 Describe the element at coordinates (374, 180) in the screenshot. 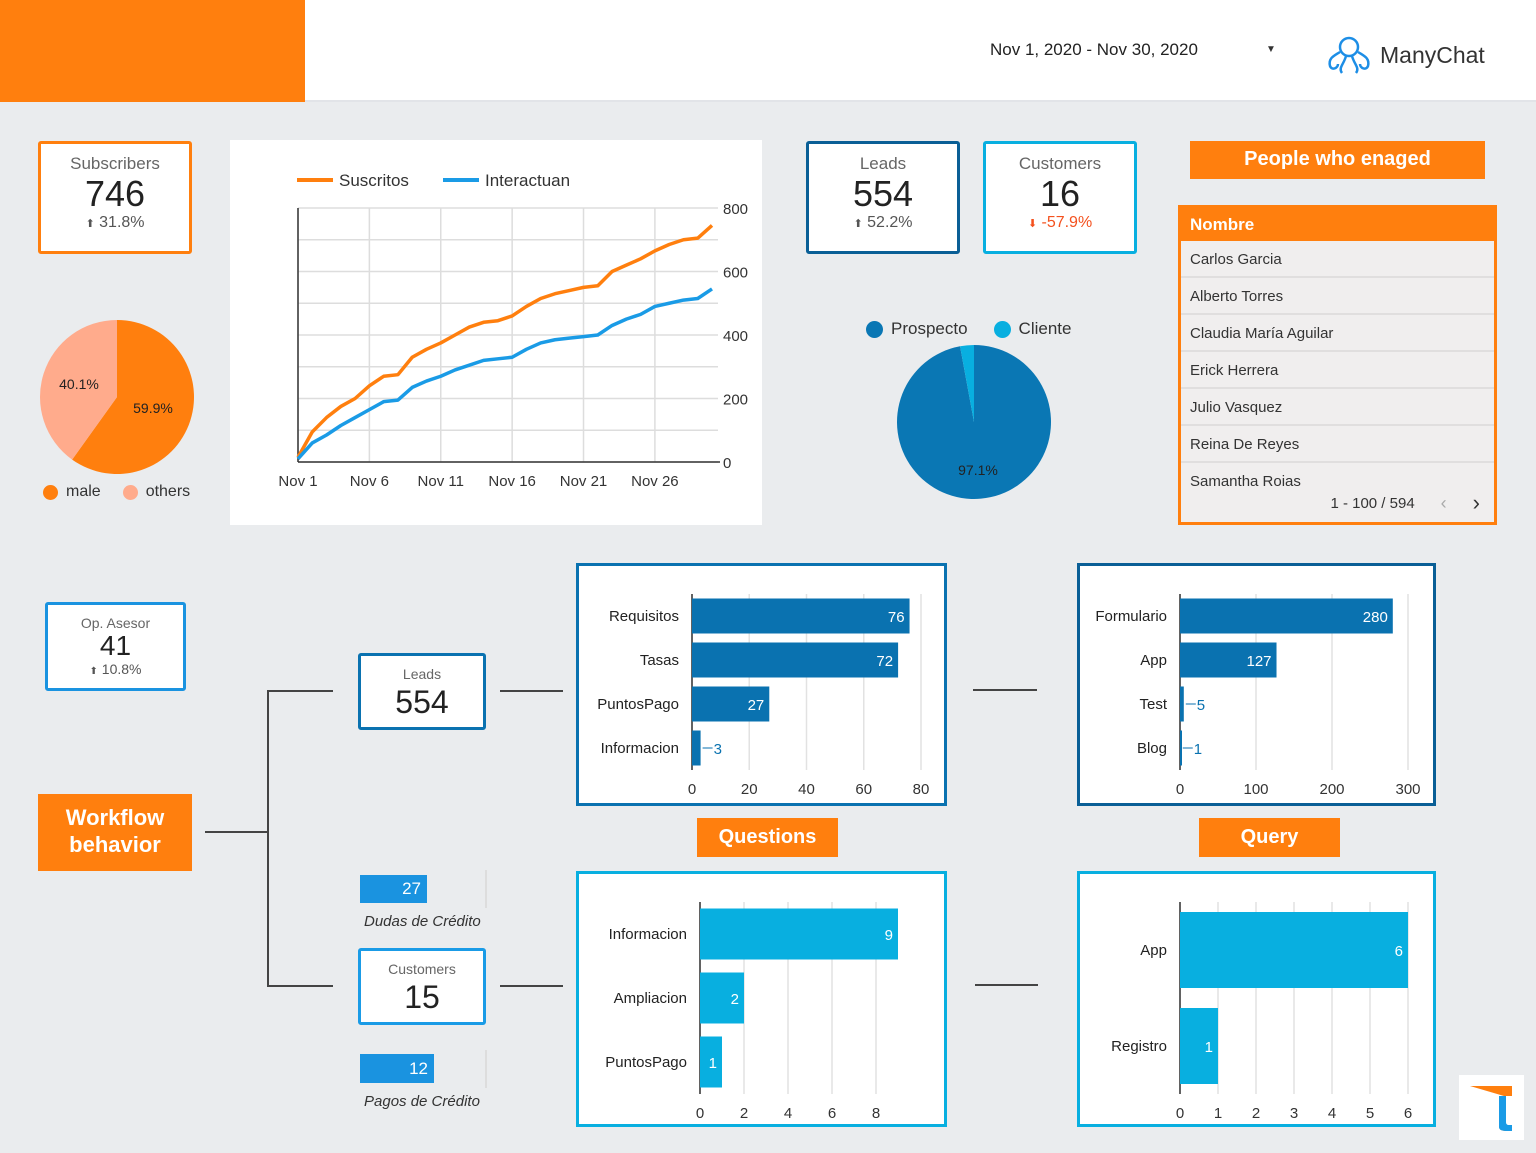

I see `legend-label-suscritos: Suscritos` at that location.